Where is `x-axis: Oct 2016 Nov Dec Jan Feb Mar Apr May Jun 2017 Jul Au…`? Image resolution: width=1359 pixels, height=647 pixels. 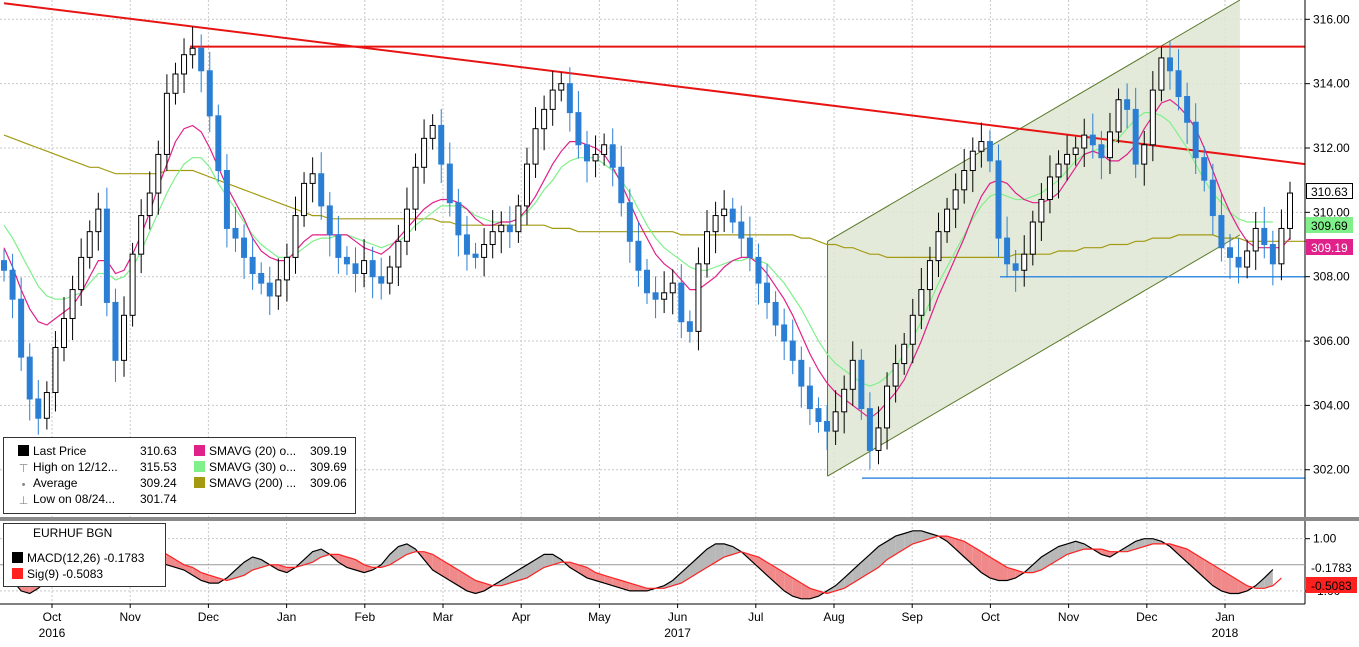 x-axis: Oct 2016 Nov Dec Jan Feb Mar Apr May Jun 2017 Jul Au… is located at coordinates (639, 622).